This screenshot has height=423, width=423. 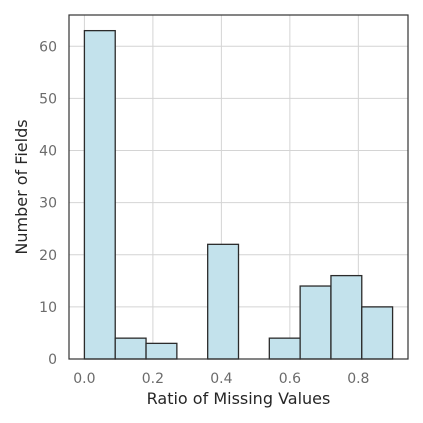 What do you see at coordinates (290, 379) in the screenshot?
I see `x-tick-label-3: 0.6` at bounding box center [290, 379].